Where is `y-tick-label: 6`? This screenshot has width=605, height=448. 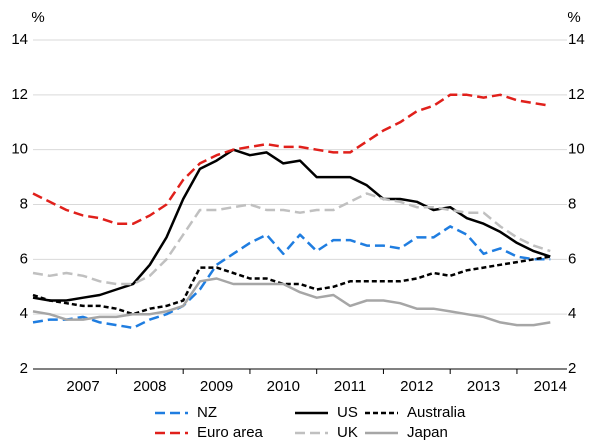 y-tick-label: 6 is located at coordinates (24, 258).